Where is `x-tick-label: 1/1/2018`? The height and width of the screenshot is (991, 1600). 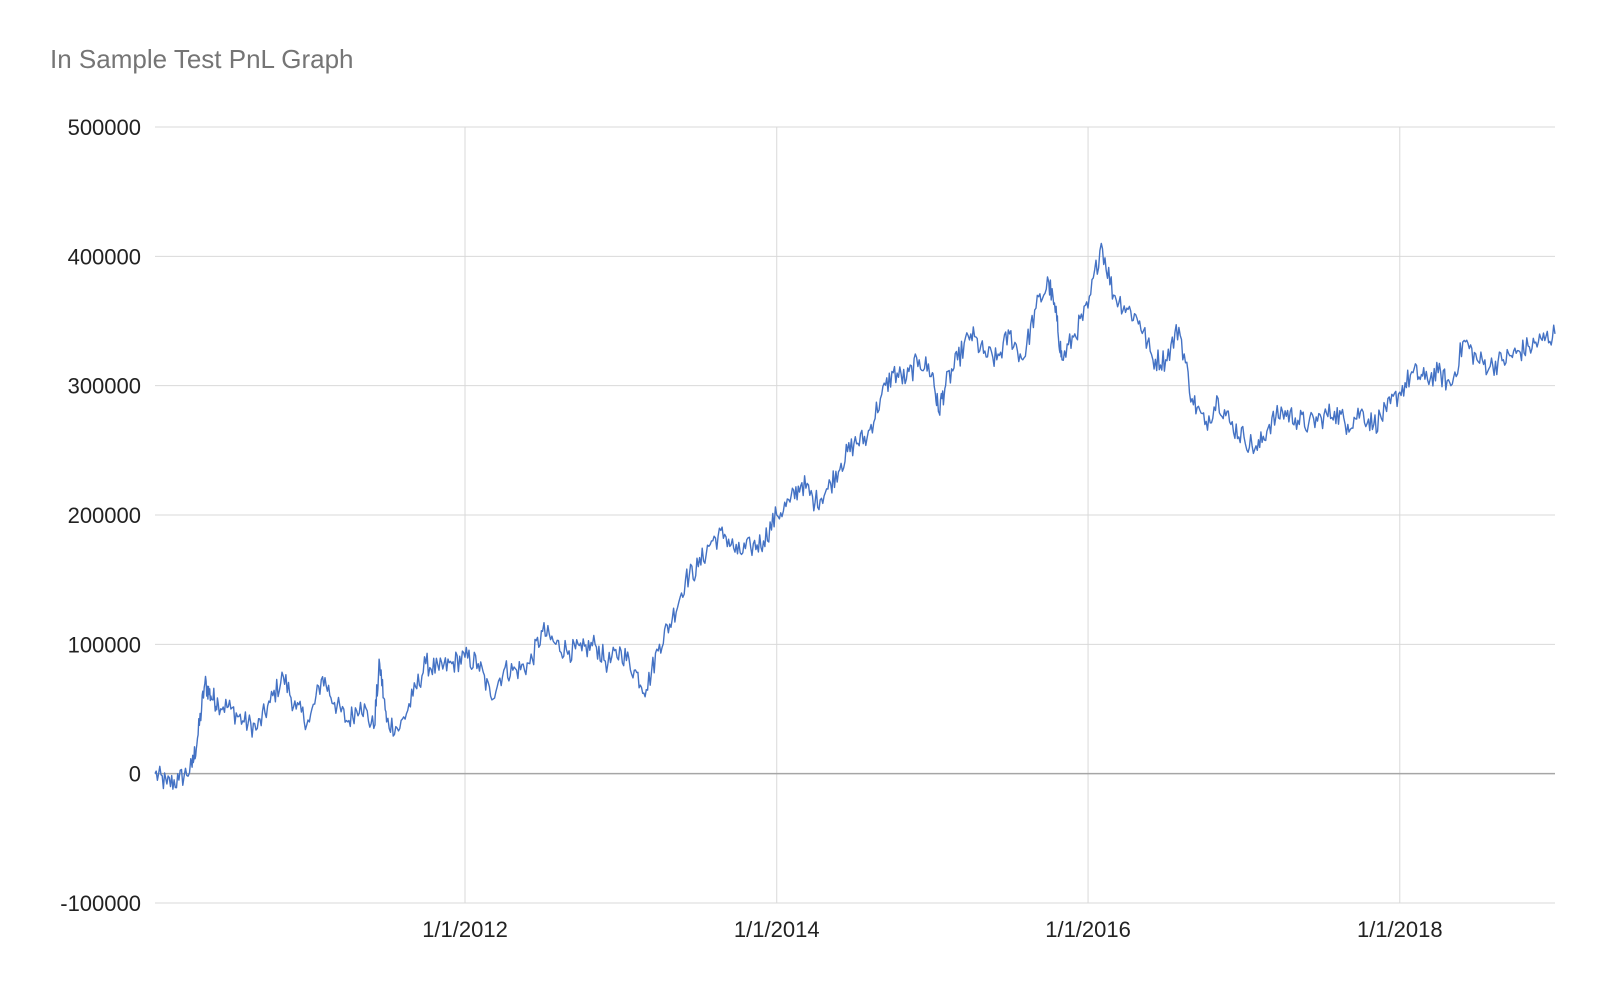
x-tick-label: 1/1/2018 is located at coordinates (1400, 929).